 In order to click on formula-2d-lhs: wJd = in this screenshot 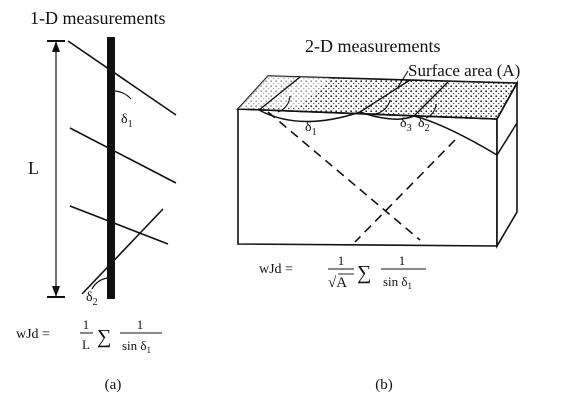, I will do `click(276, 269)`.